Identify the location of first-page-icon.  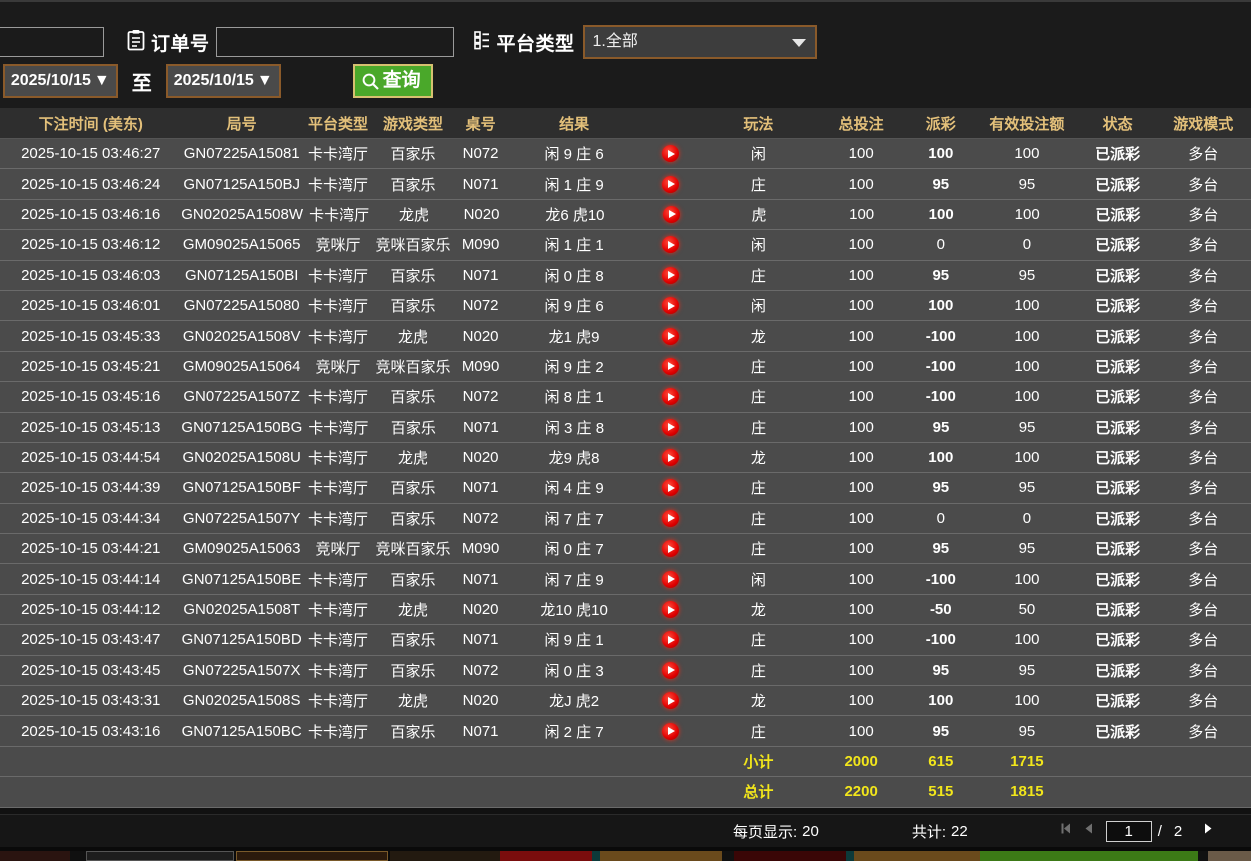
(1065, 831).